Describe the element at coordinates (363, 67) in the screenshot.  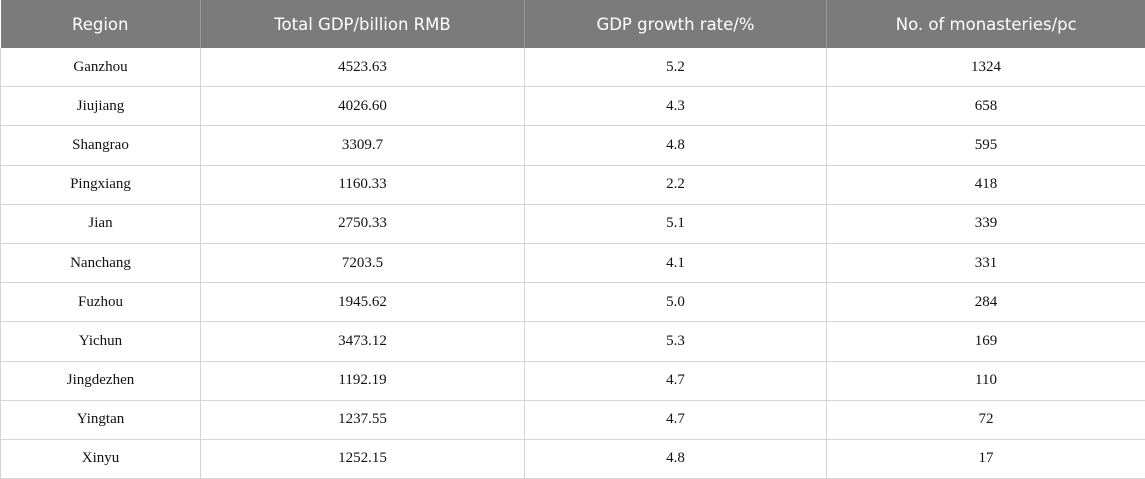
I see `cell-total-gdp: 4523.63` at that location.